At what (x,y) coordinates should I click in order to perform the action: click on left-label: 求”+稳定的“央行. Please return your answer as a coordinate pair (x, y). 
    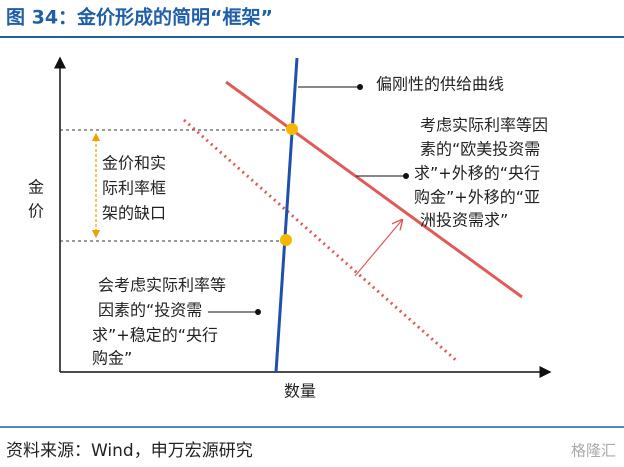
    Looking at the image, I should click on (155, 335).